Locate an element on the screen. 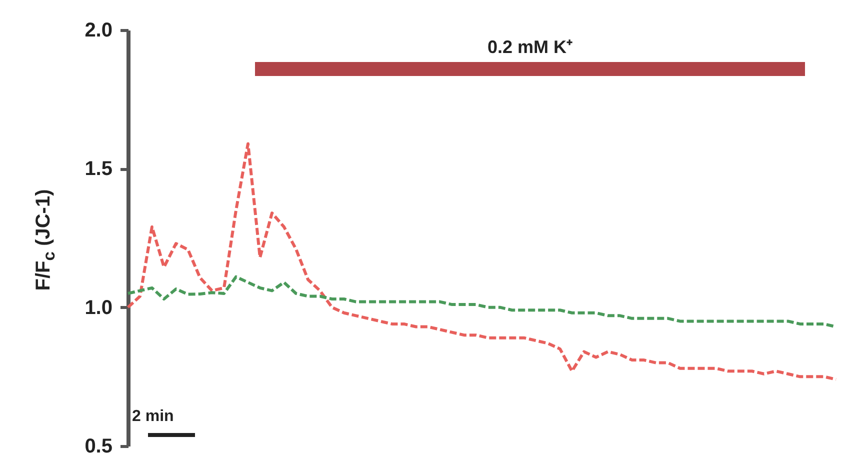 Image resolution: width=842 pixels, height=454 pixels. y-tick-label: 0.5 is located at coordinates (98, 445).